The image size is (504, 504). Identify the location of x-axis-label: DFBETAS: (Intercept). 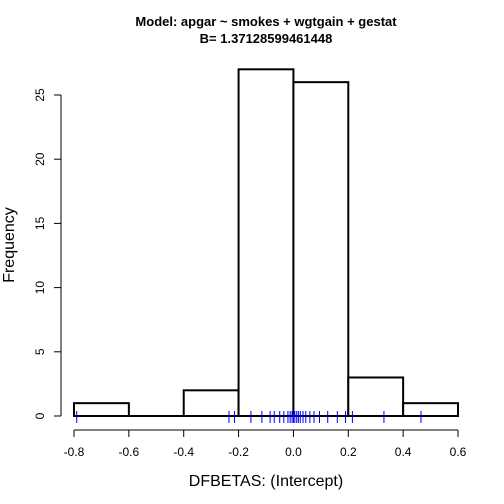
(266, 481).